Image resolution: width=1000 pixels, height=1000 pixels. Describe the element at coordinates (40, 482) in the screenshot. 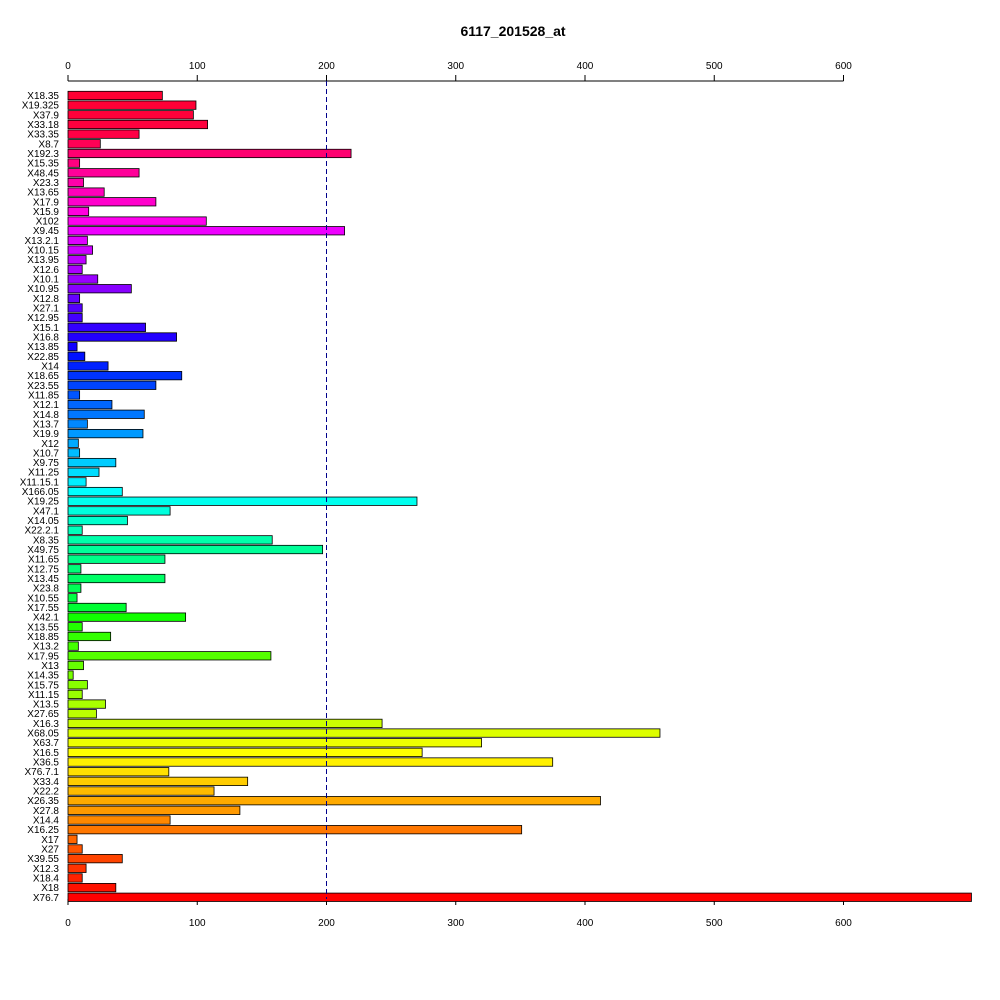

I see `category-label: X11.15.1` at that location.